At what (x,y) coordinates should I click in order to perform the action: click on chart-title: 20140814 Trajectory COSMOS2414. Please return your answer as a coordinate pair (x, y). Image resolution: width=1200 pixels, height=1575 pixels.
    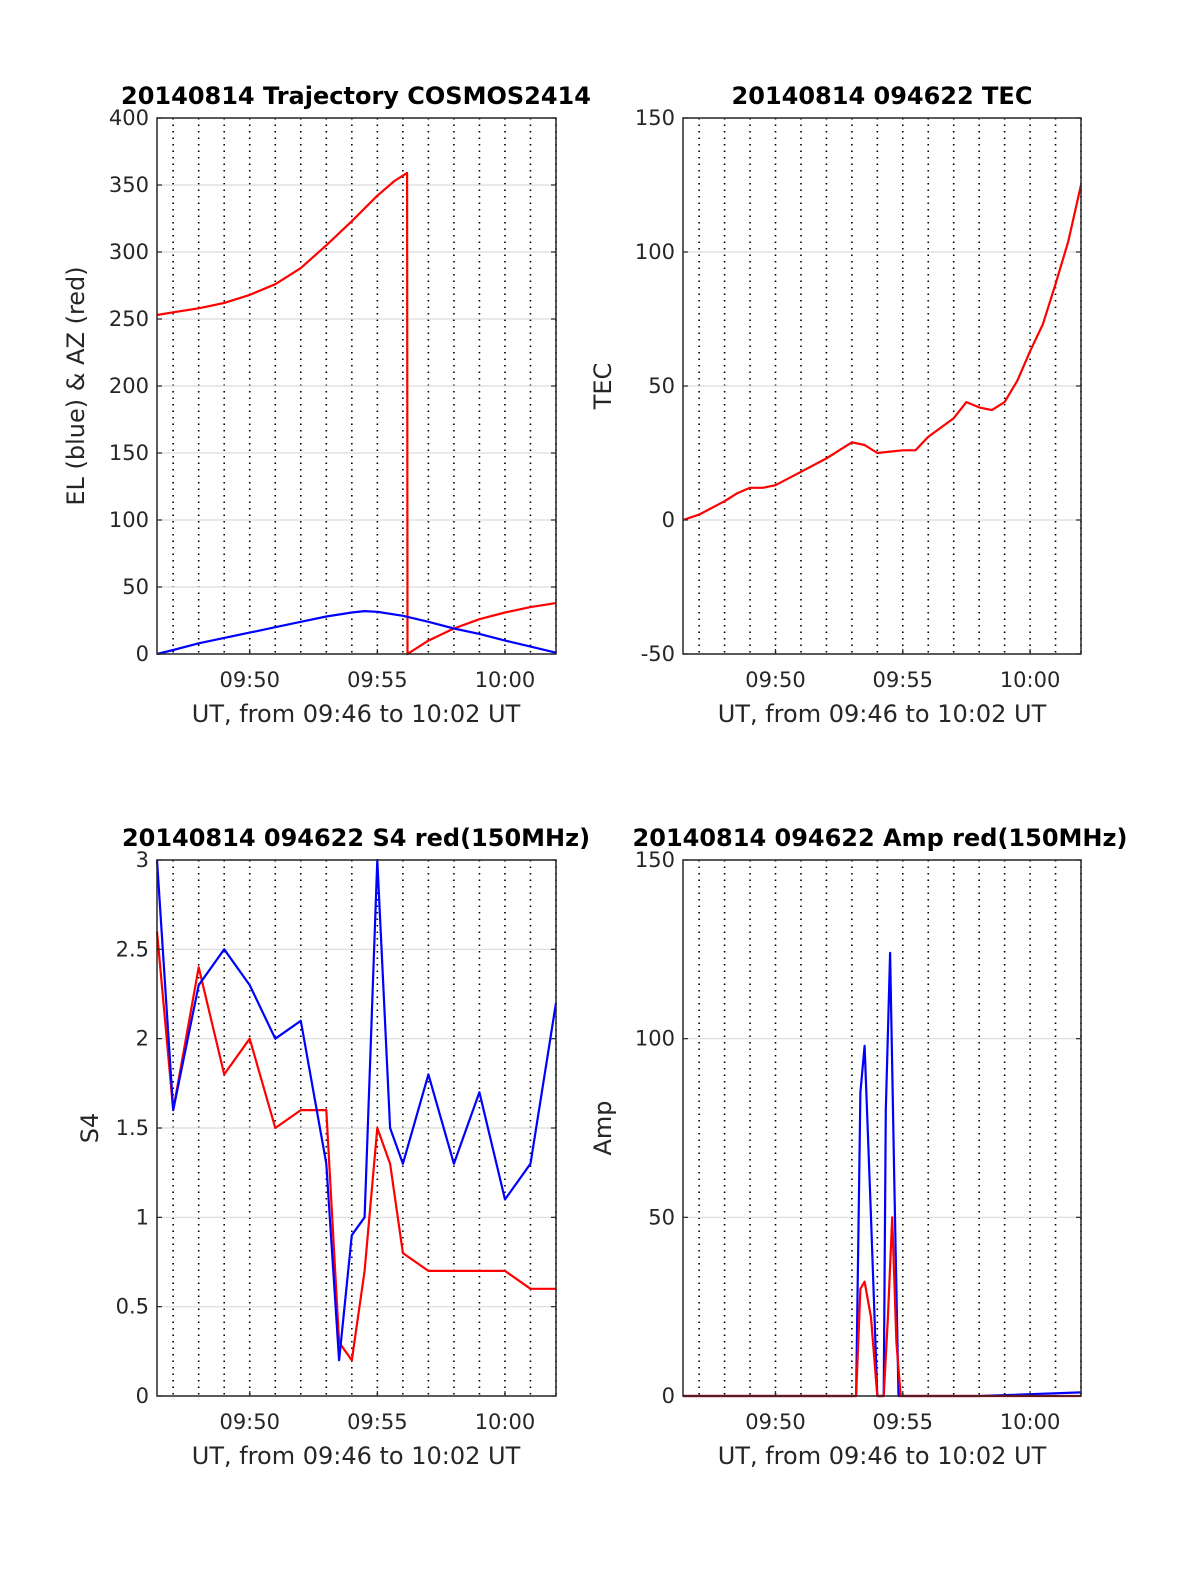
    Looking at the image, I should click on (356, 96).